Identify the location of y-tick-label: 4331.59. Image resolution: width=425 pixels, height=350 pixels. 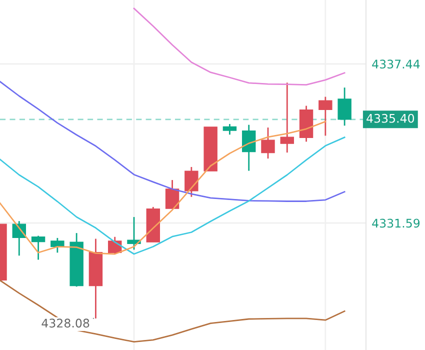
(396, 223).